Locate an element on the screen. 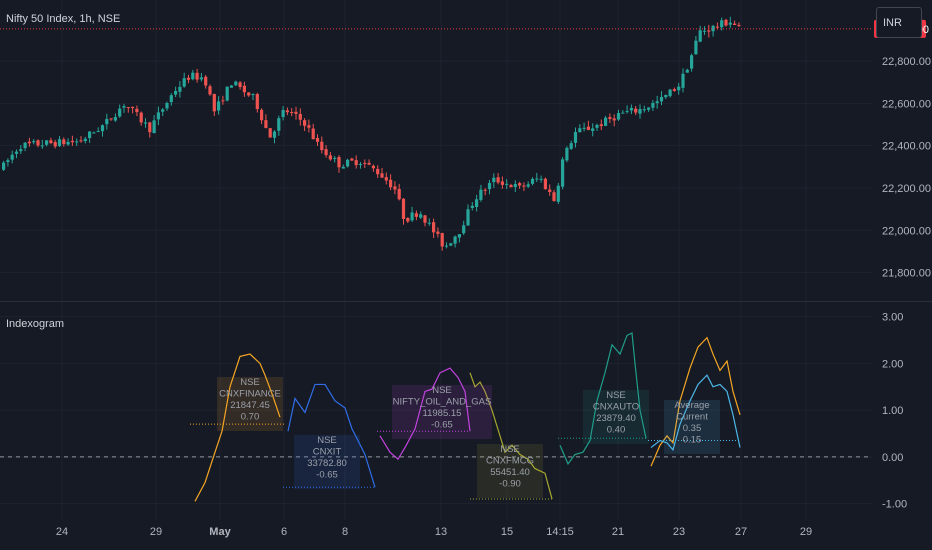 Image resolution: width=932 pixels, height=550 pixels. price-tick-label: 22,600.00 is located at coordinates (906, 104).